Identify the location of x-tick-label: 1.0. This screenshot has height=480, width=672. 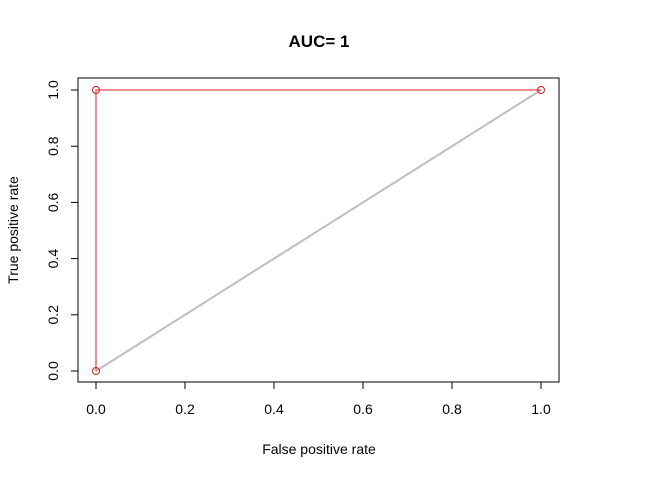
(541, 409).